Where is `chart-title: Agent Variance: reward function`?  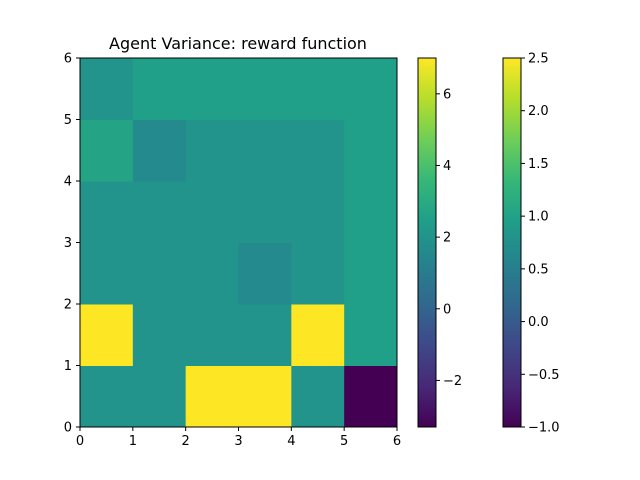
chart-title: Agent Variance: reward function is located at coordinates (238, 43).